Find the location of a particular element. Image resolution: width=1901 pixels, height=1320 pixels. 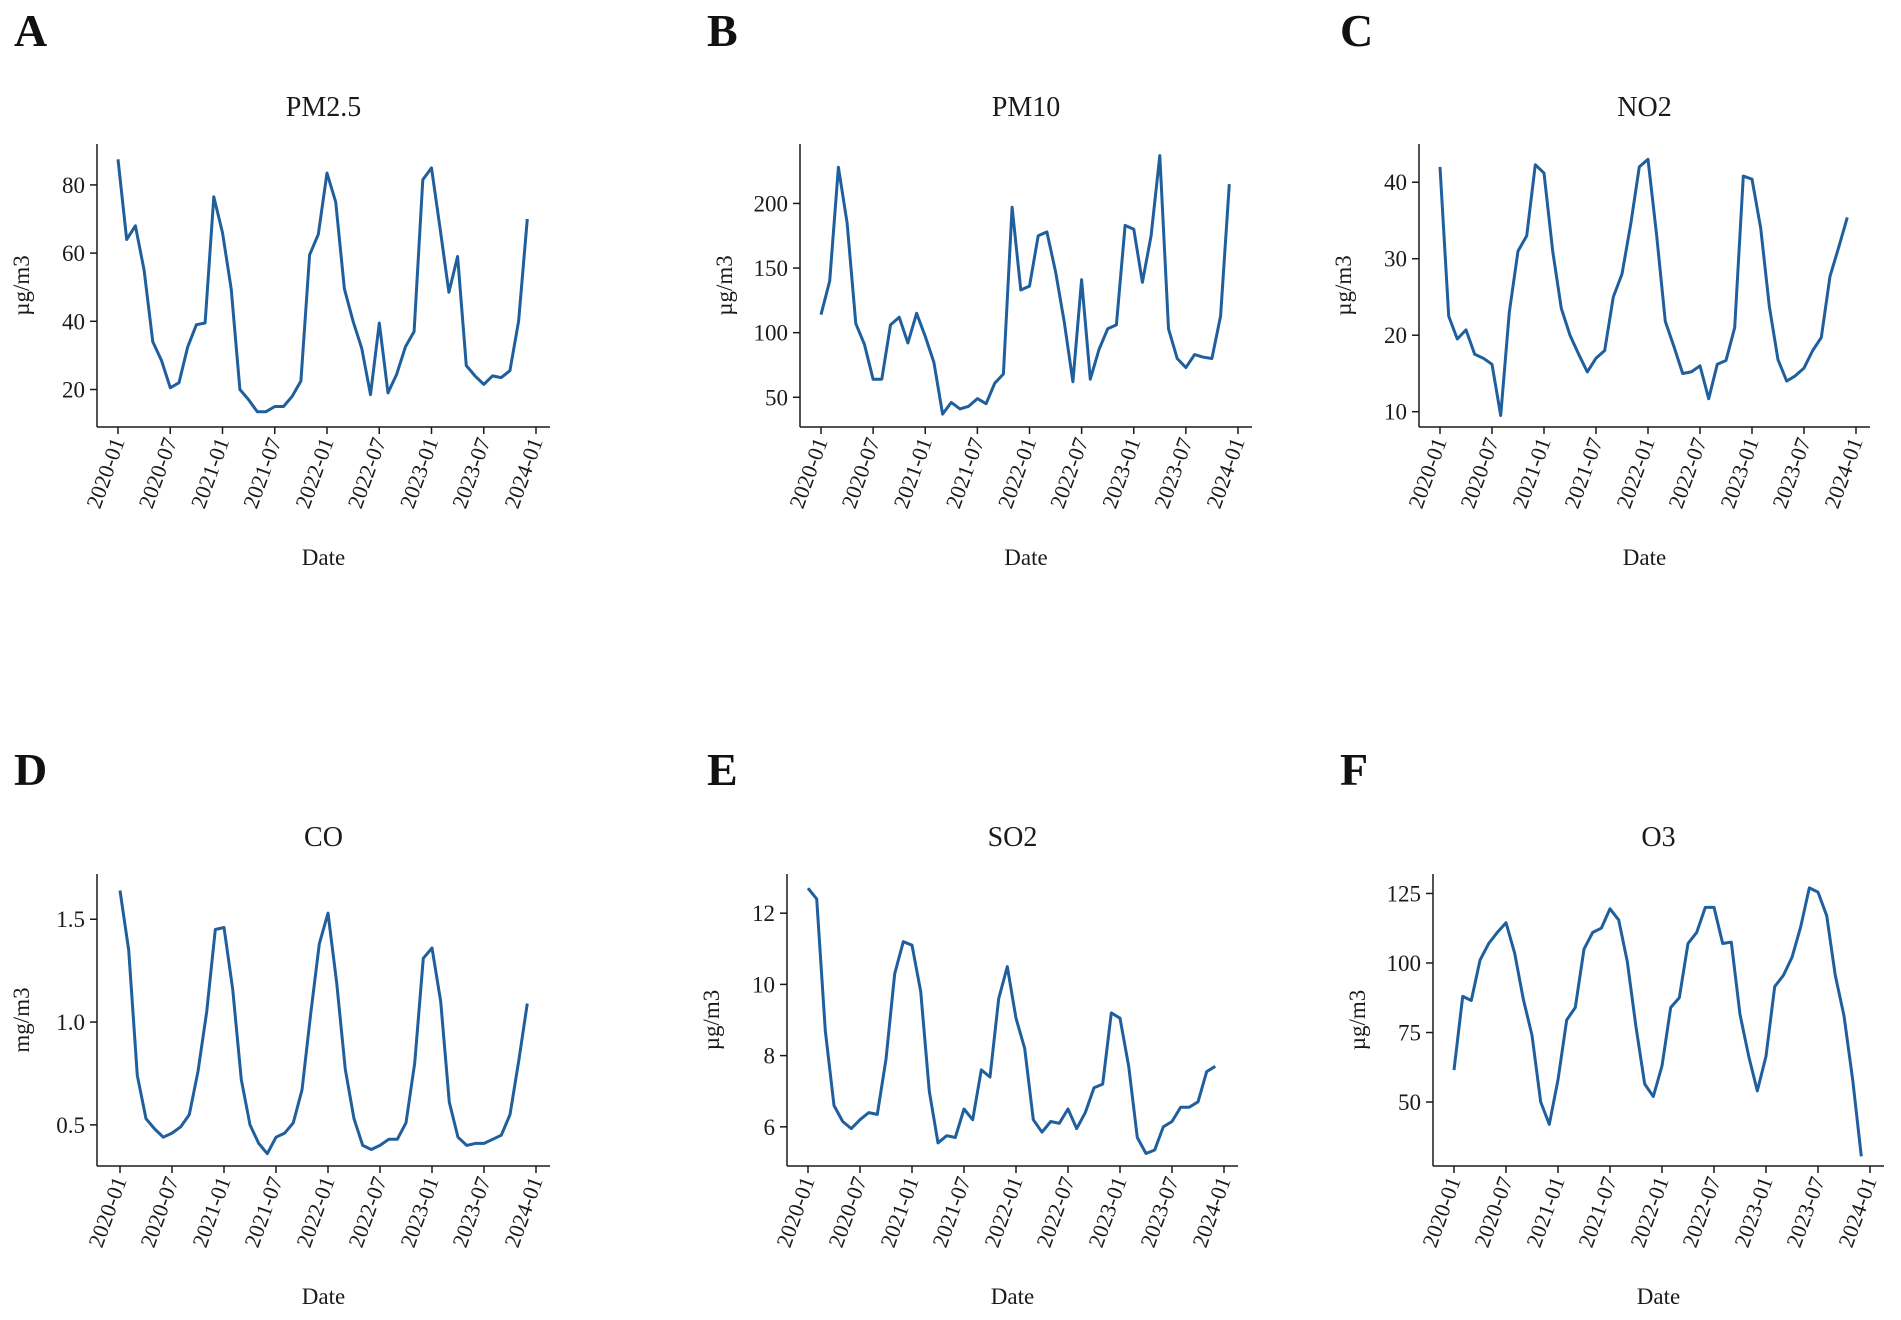

panel-letter-f: F is located at coordinates (1354, 769).